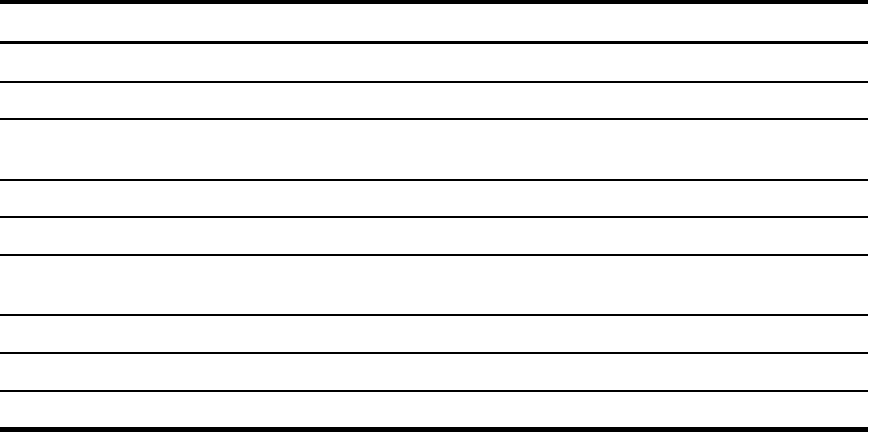 The width and height of the screenshot is (871, 432). I want to click on header-bottom-rule, so click(434, 42).